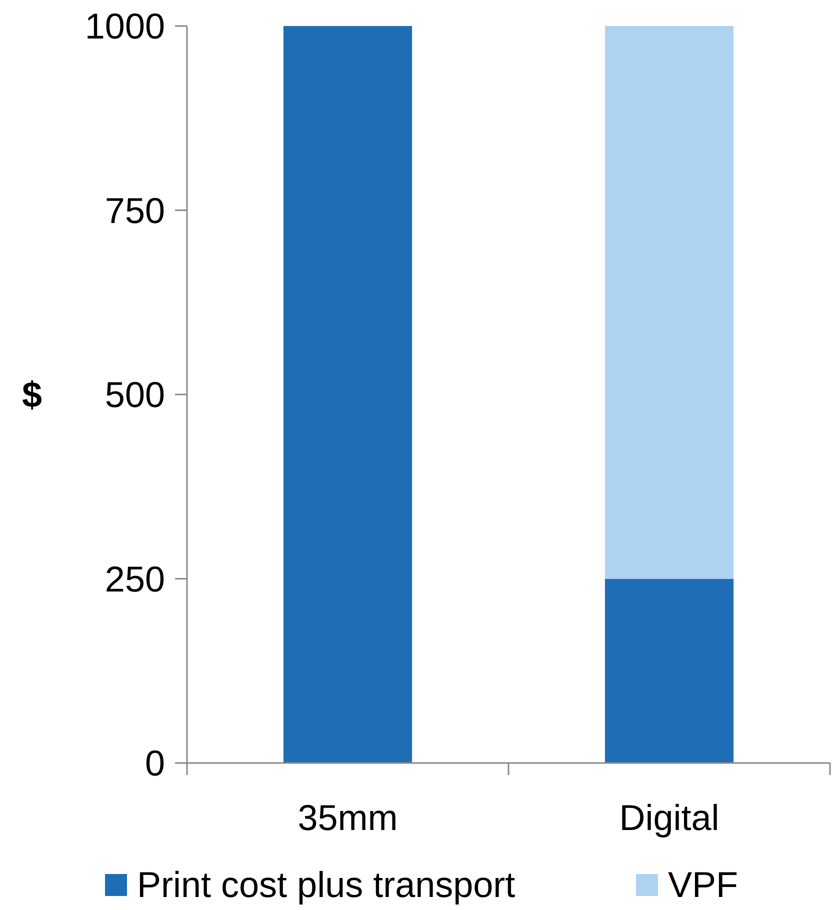 Image resolution: width=832 pixels, height=910 pixels. I want to click on legend-label: VPF, so click(703, 884).